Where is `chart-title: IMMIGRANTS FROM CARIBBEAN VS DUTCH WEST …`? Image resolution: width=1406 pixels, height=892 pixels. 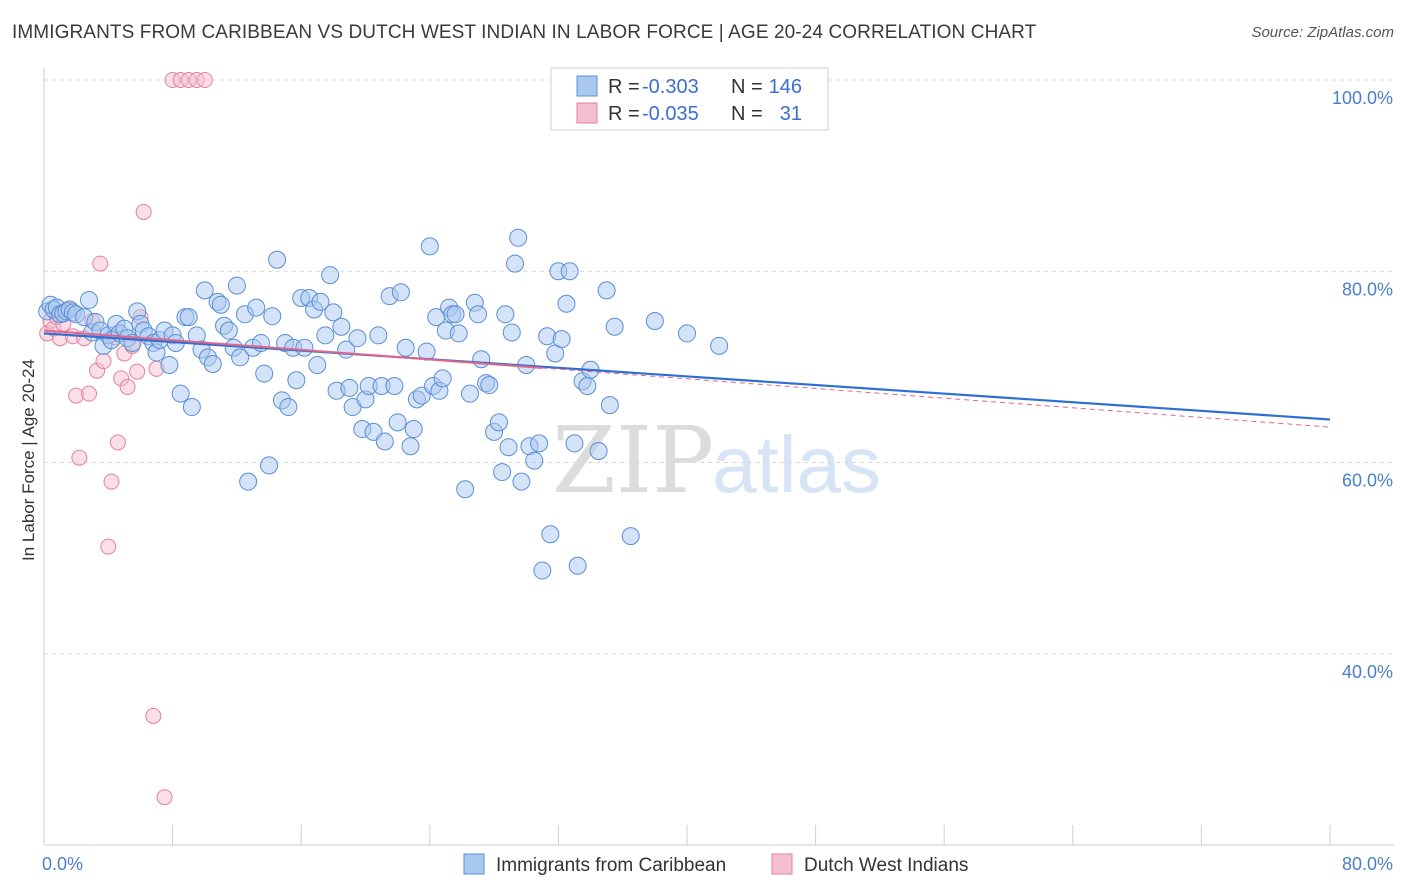
chart-title: IMMIGRANTS FROM CARIBBEAN VS DUTCH WEST … is located at coordinates (524, 32).